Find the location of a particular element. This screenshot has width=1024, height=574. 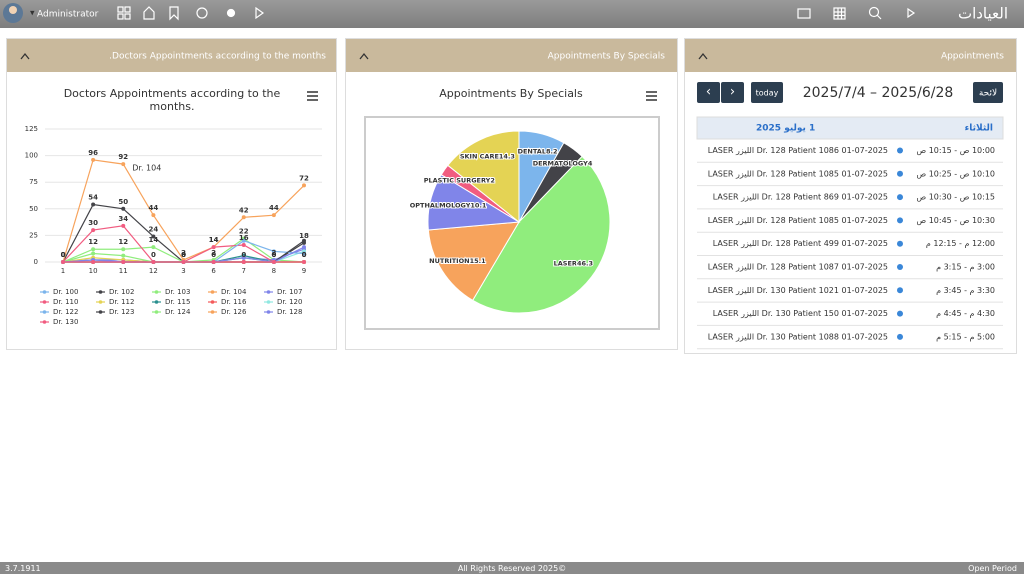

icon-bookmark is located at coordinates (174, 13).